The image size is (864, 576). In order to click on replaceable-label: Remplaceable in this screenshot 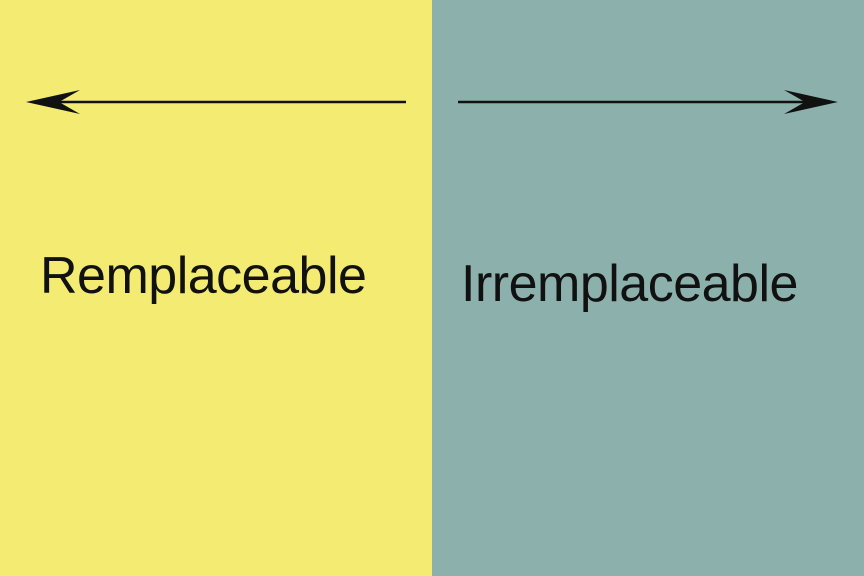, I will do `click(203, 276)`.